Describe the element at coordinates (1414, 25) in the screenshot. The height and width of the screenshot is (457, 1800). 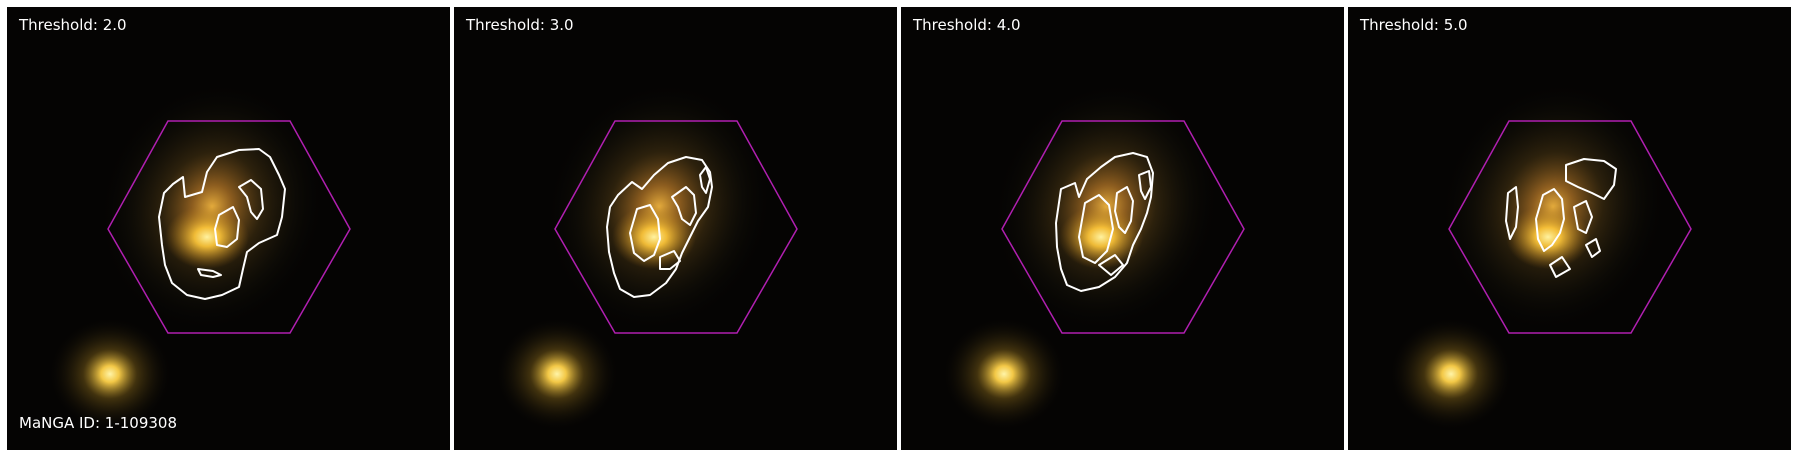
I see `threshold-label: Threshold: 5.0` at that location.